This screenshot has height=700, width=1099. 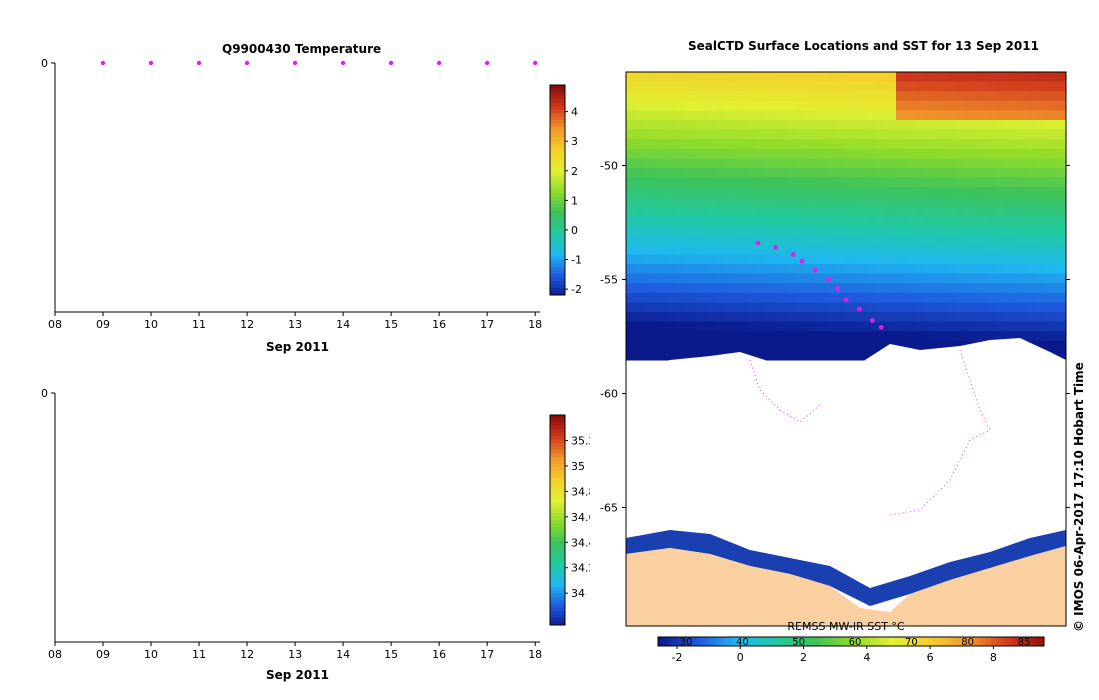 What do you see at coordinates (557, 190) in the screenshot?
I see `colorbar-frame` at bounding box center [557, 190].